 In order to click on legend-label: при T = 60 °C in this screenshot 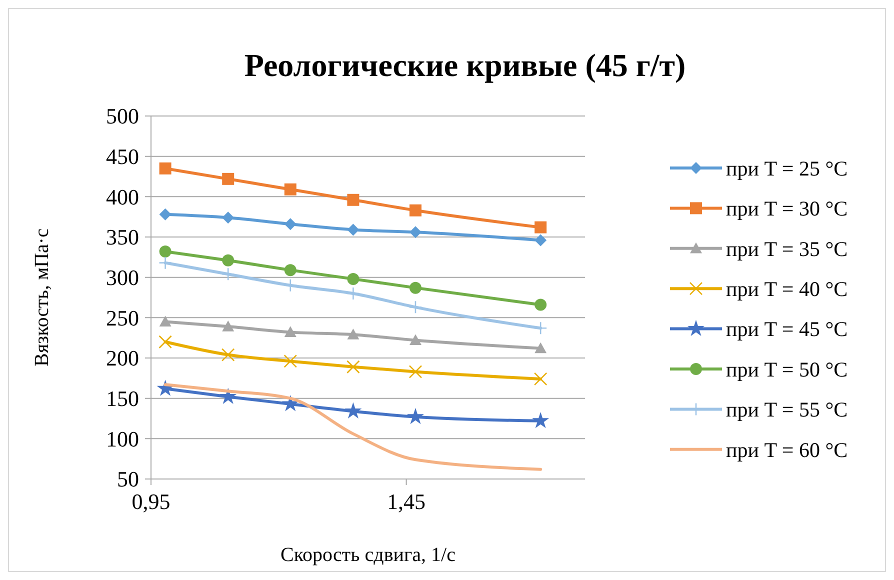, I will do `click(787, 450)`.